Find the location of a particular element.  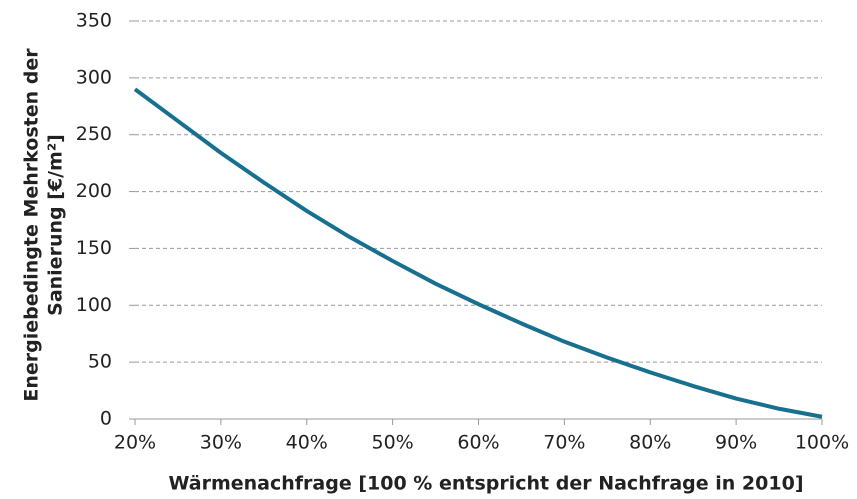

x-tick-label: 80% is located at coordinates (650, 443).